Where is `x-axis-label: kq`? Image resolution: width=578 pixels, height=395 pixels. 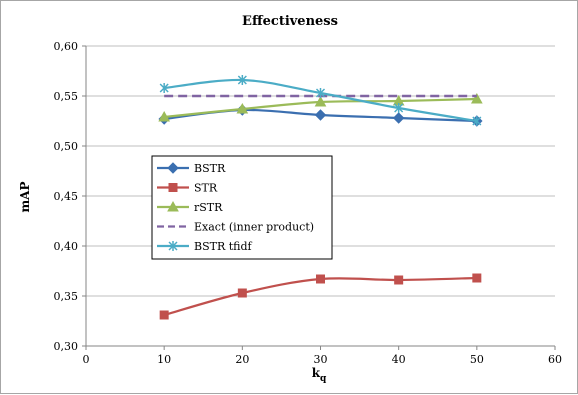 x-axis-label: kq is located at coordinates (319, 375).